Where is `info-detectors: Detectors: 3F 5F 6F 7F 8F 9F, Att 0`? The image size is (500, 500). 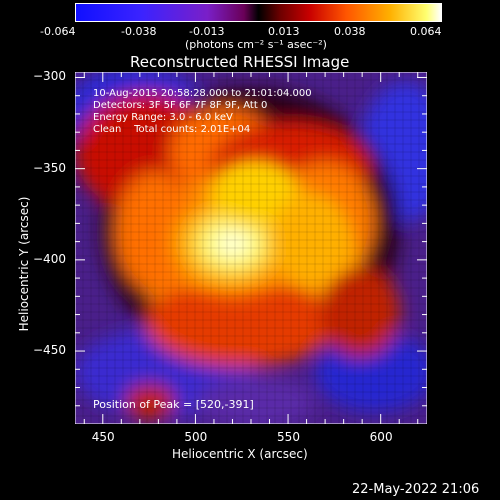 info-detectors: Detectors: 3F 5F 6F 7F 8F 9F, Att 0 is located at coordinates (180, 105).